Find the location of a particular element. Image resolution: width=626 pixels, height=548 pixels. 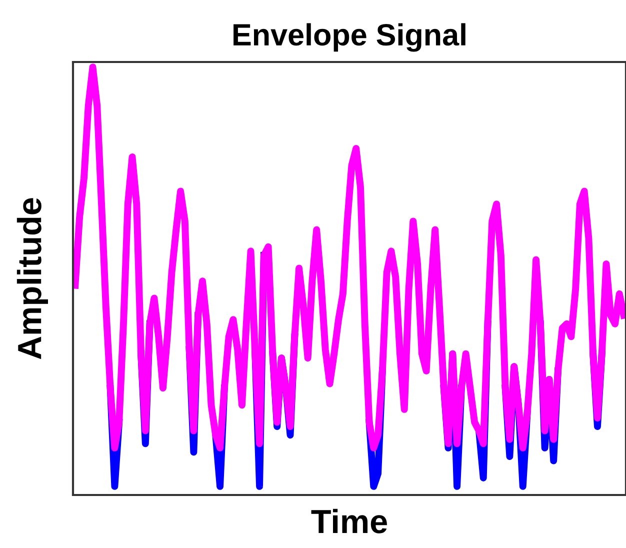

chart-title: Envelope Signal is located at coordinates (350, 37).